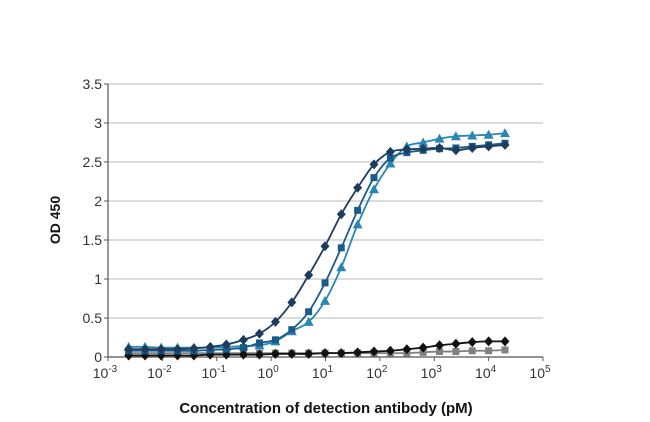 The image size is (650, 422). Describe the element at coordinates (93, 84) in the screenshot. I see `y-tick-label: 3.5` at that location.